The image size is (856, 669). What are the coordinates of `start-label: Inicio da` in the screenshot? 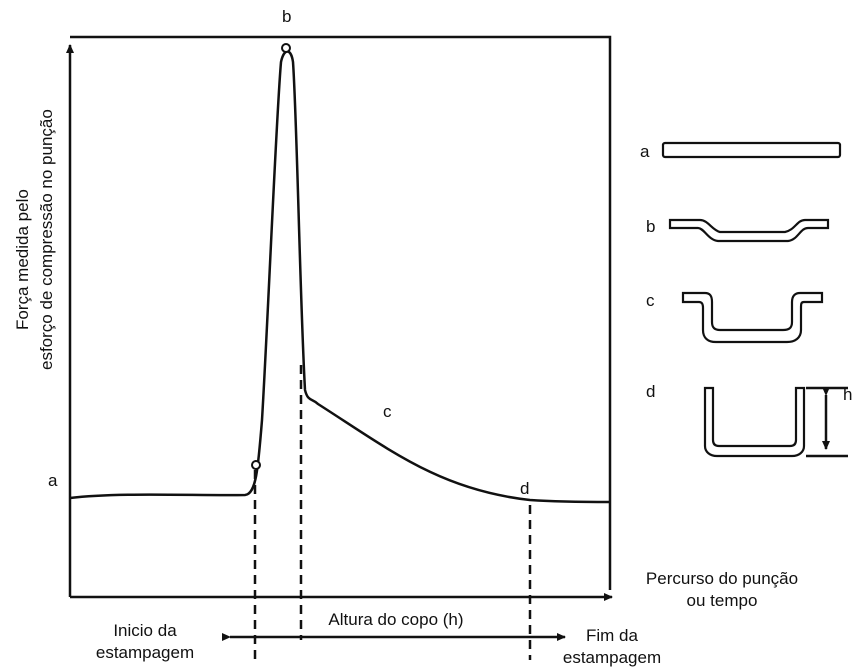 It's located at (145, 630).